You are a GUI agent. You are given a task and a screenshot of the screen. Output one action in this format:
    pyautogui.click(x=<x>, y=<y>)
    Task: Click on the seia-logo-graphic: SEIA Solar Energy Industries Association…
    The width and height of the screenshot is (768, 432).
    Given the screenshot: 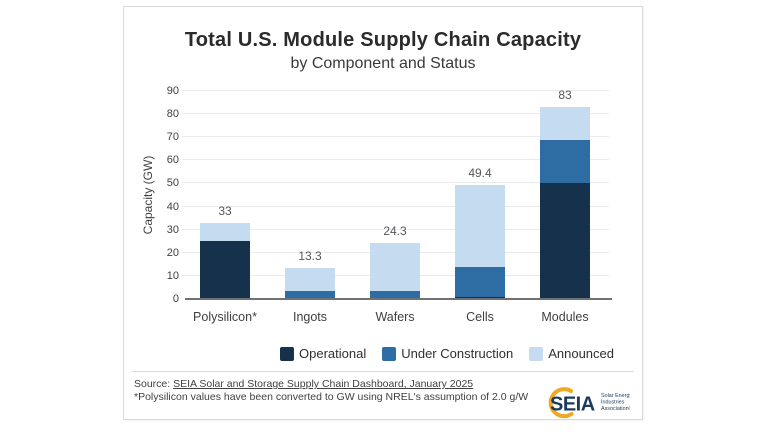 What is the action you would take?
    pyautogui.click(x=590, y=403)
    